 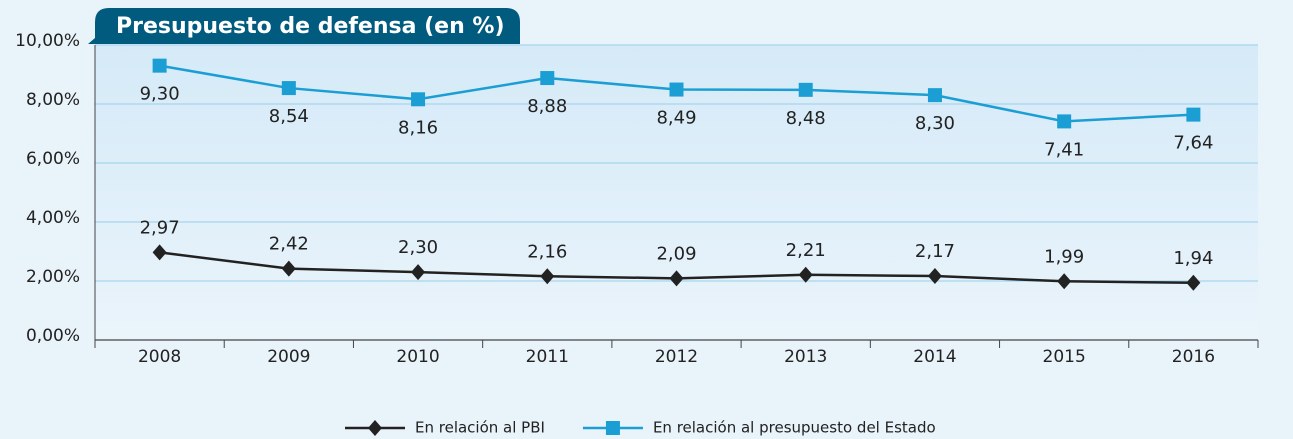 What do you see at coordinates (418, 127) in the screenshot?
I see `value-label: 8,16` at bounding box center [418, 127].